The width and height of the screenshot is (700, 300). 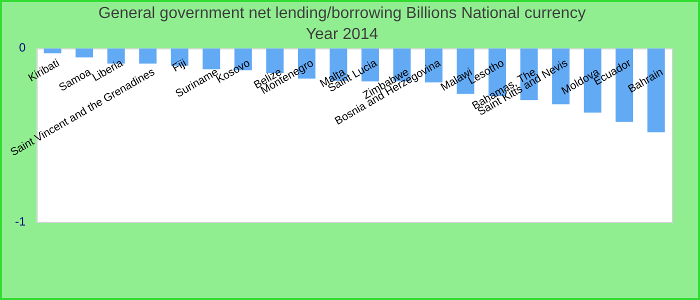 What do you see at coordinates (179, 66) in the screenshot?
I see `x-tick-label: Fiji` at bounding box center [179, 66].